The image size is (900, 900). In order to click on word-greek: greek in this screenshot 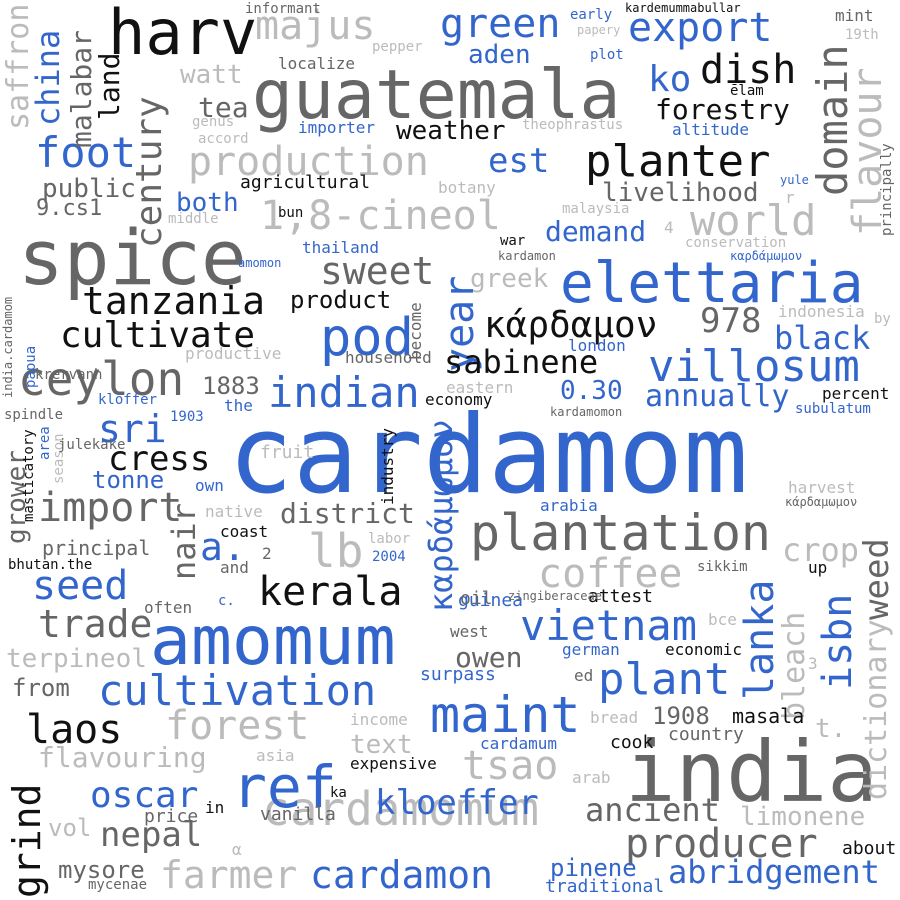, I will do `click(509, 279)`.